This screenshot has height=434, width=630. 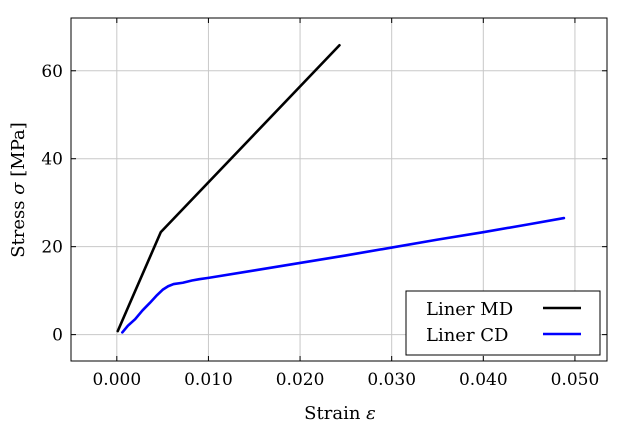 What do you see at coordinates (483, 380) in the screenshot?
I see `x-tick-label: 0.040` at bounding box center [483, 380].